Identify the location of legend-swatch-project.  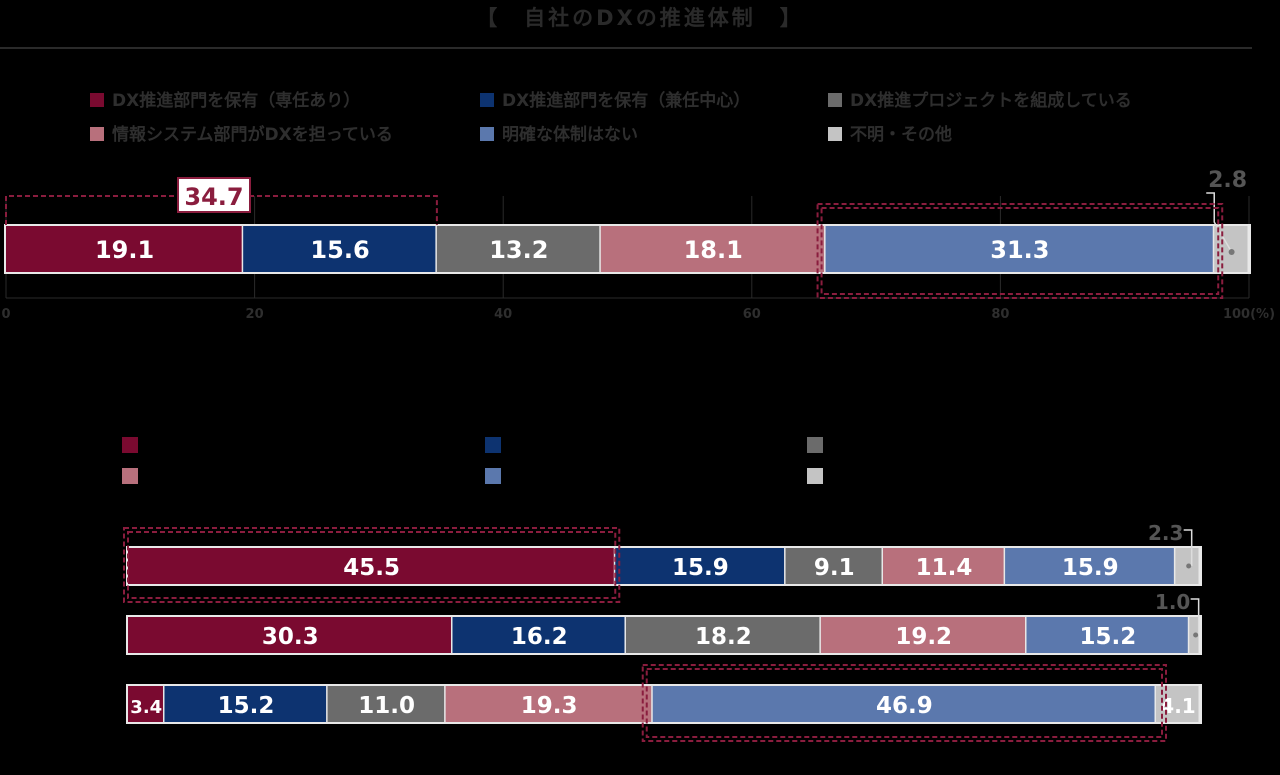
(815, 445).